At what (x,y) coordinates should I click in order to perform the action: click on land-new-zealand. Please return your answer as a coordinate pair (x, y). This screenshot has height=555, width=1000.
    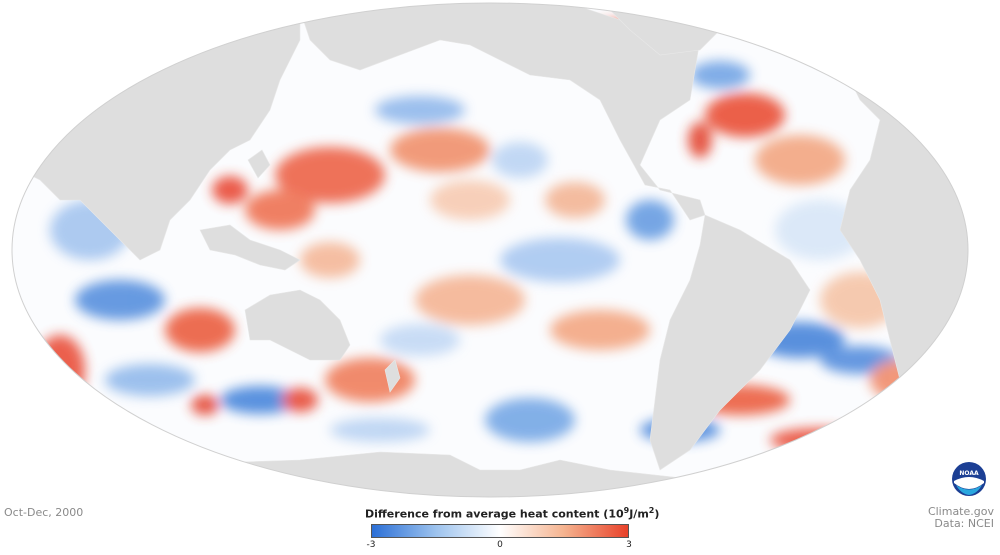
    Looking at the image, I should click on (392, 376).